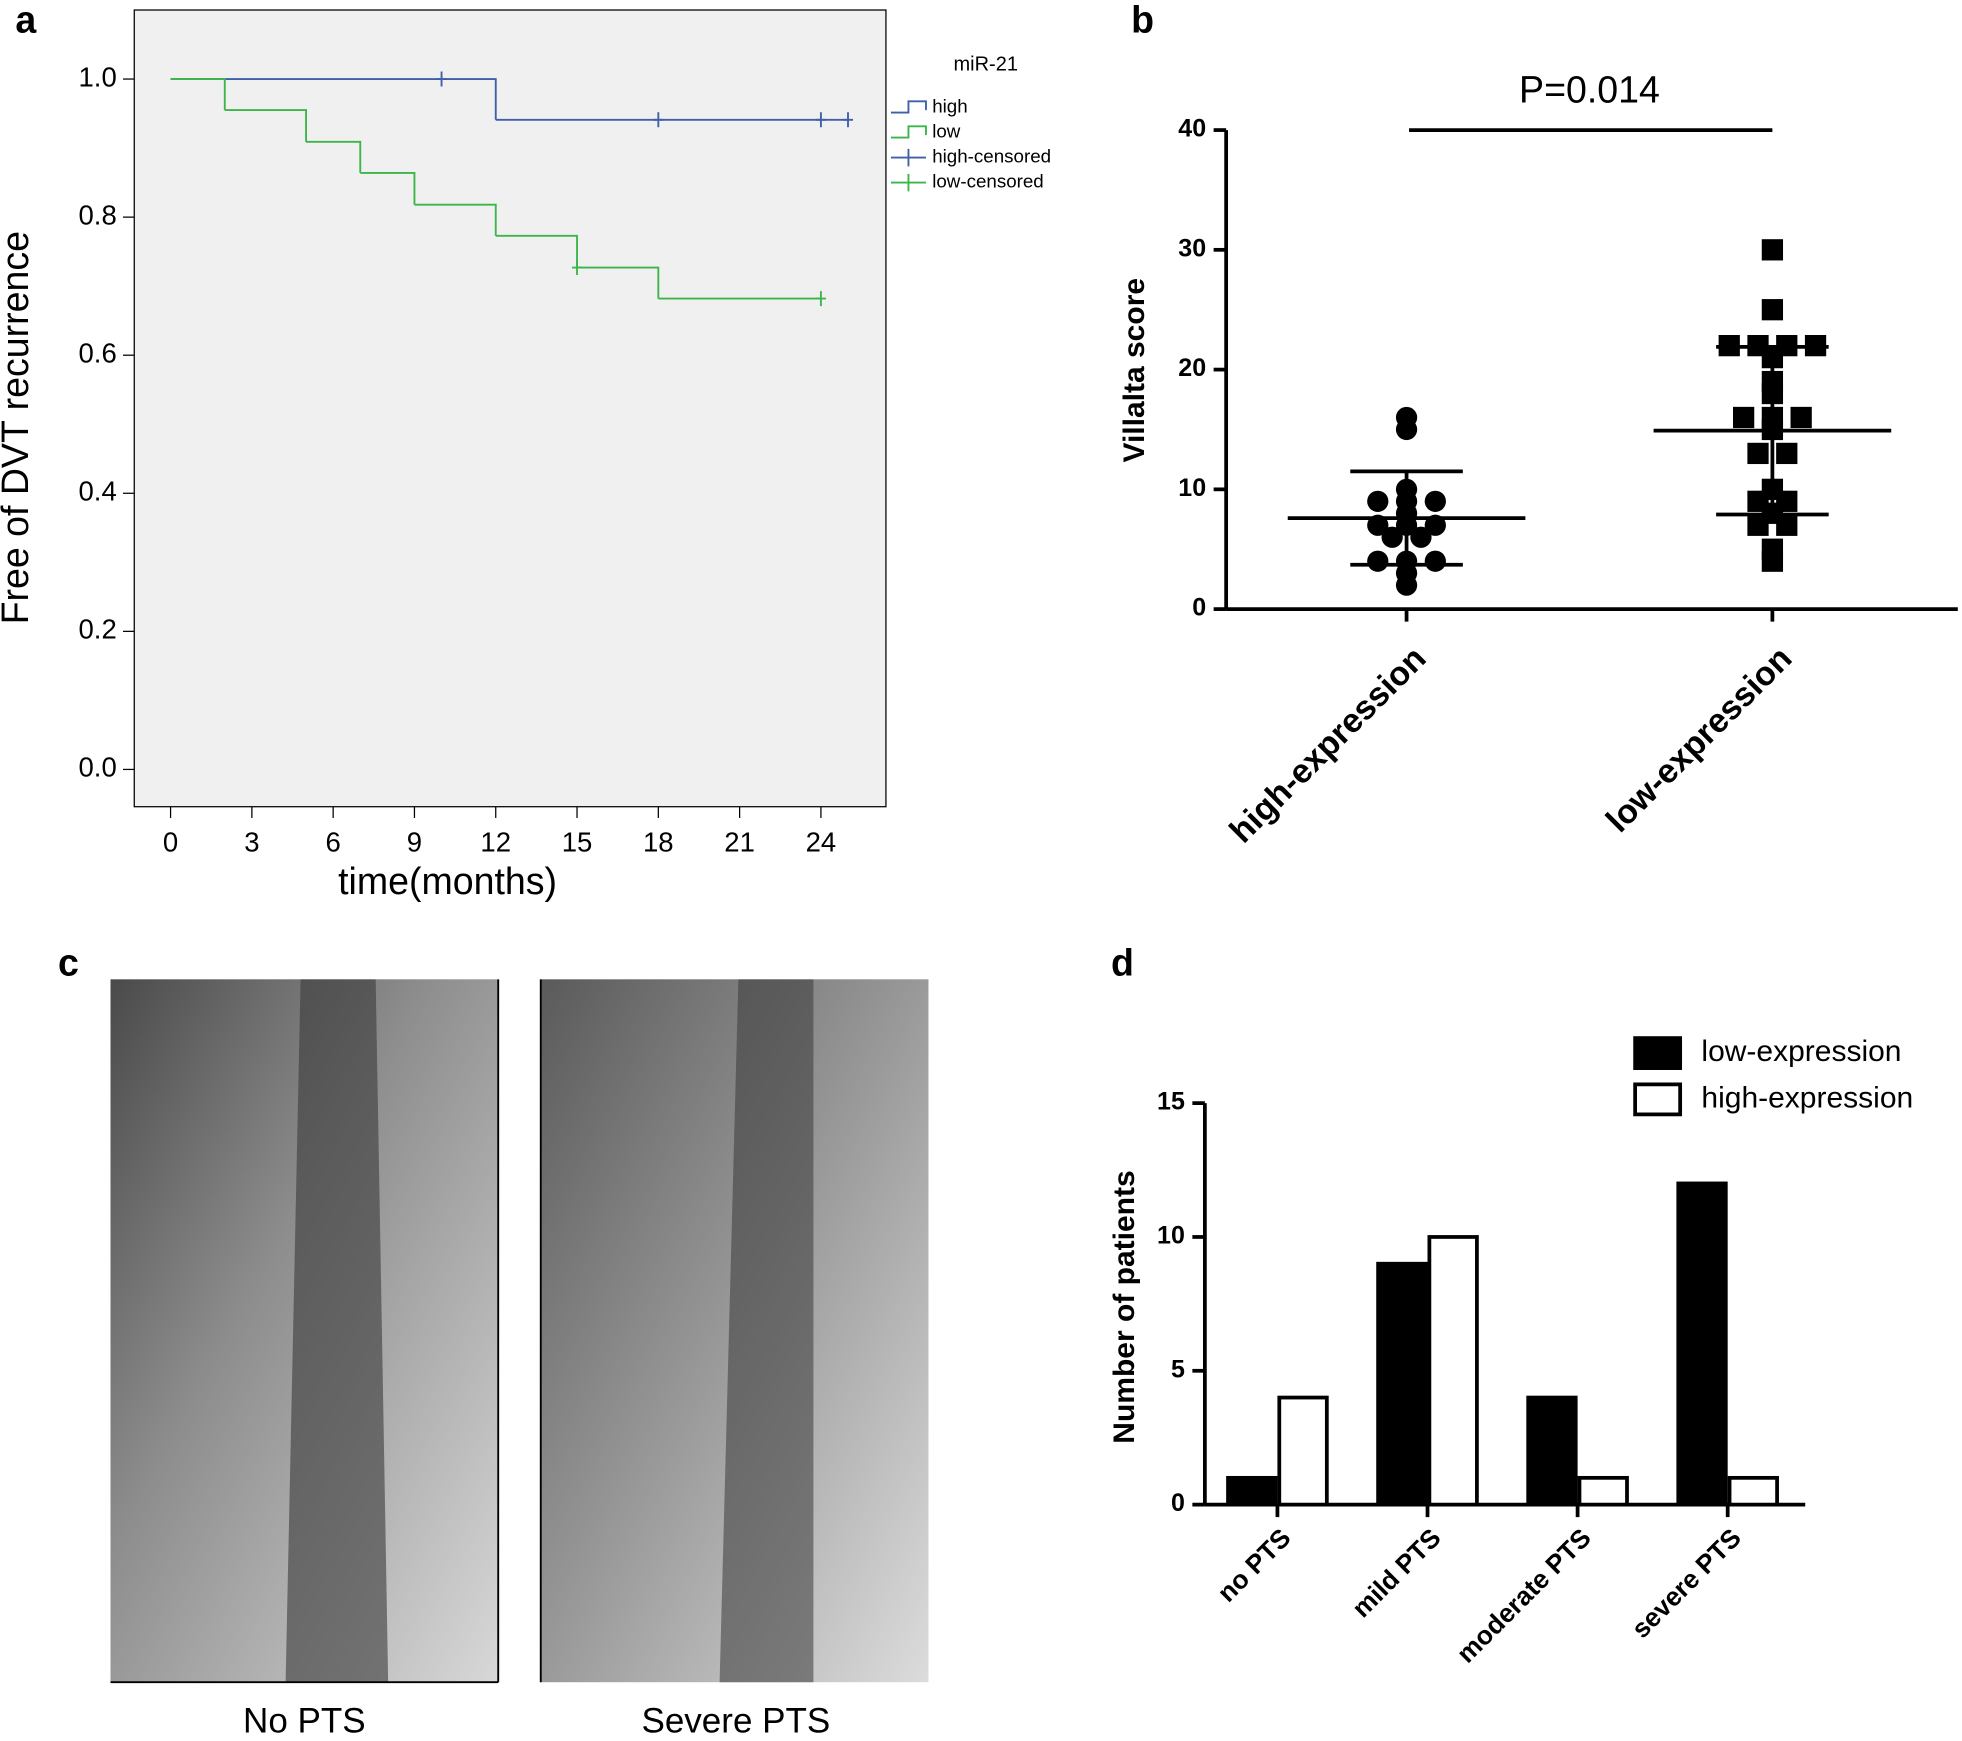 This screenshot has height=1741, width=1962. I want to click on panel-label: d, so click(1122, 962).